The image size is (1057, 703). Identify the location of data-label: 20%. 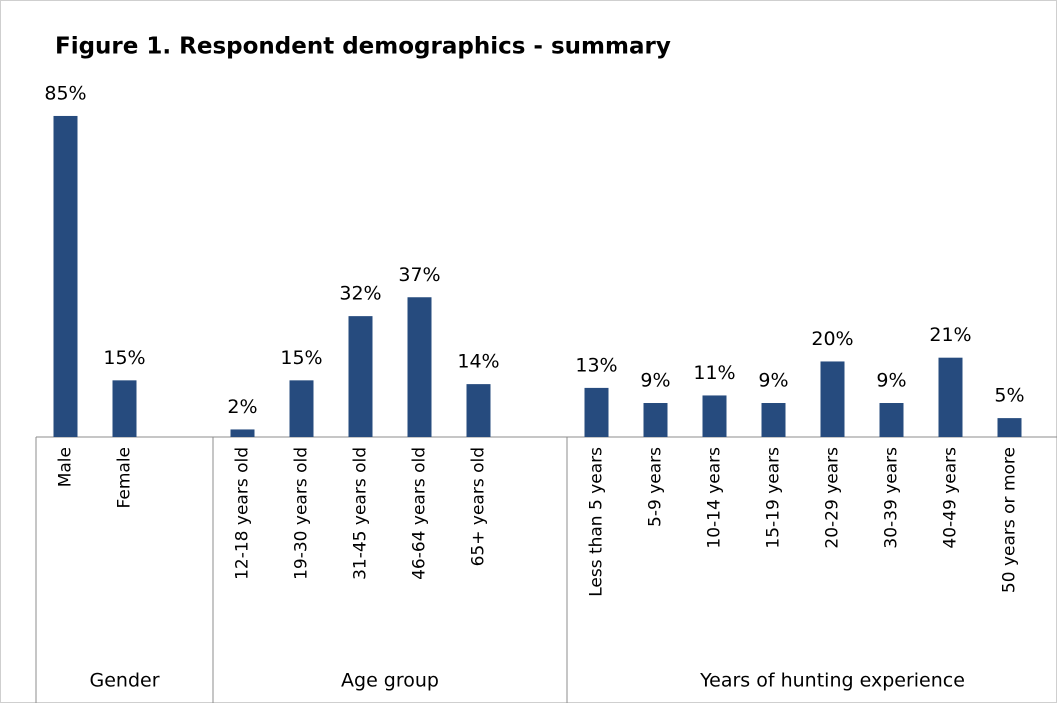
(832, 339).